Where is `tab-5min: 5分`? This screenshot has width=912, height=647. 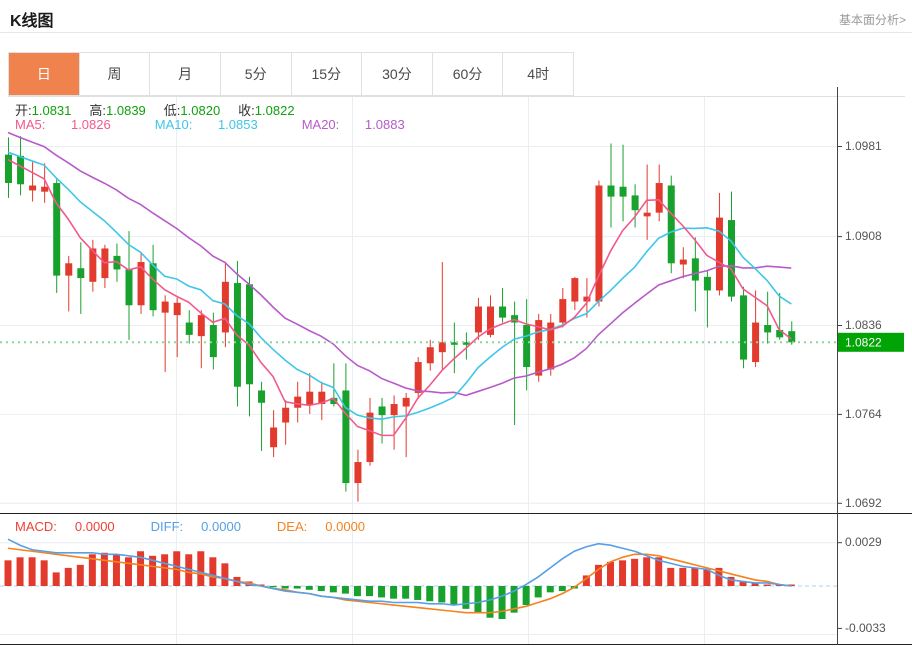 tab-5min: 5分 is located at coordinates (256, 74).